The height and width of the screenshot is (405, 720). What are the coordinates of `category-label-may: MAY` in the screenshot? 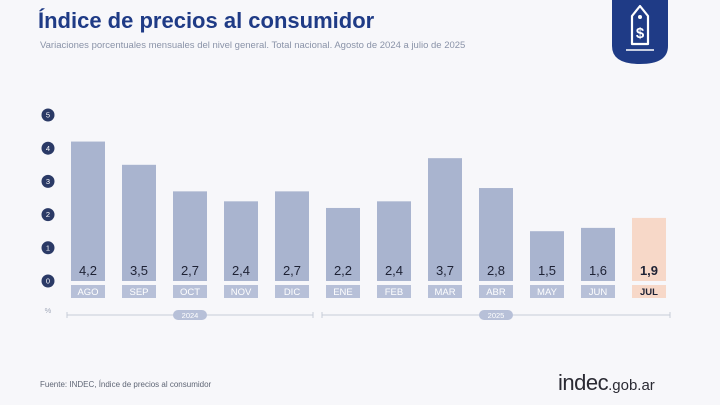 It's located at (547, 292).